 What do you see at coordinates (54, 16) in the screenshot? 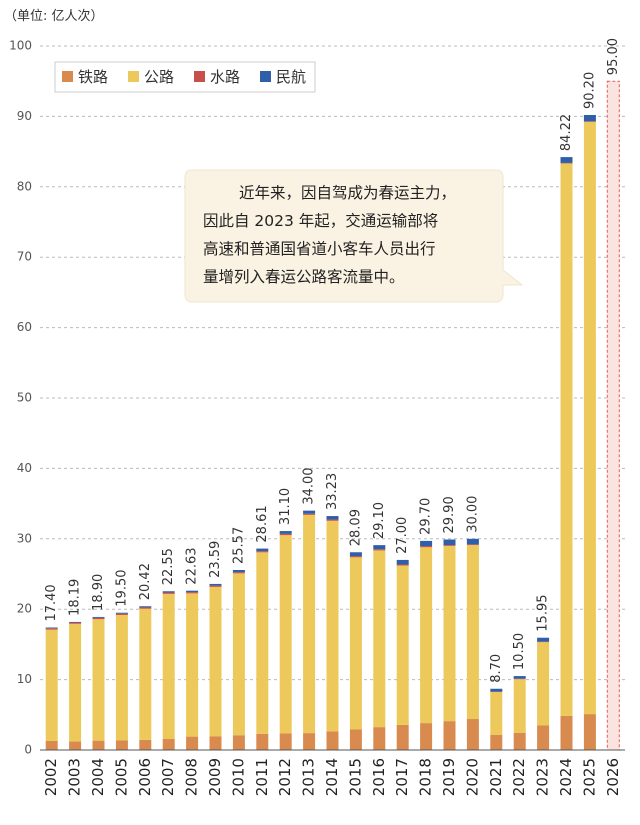
I see `unit-label: （单位: 亿人次）` at bounding box center [54, 16].